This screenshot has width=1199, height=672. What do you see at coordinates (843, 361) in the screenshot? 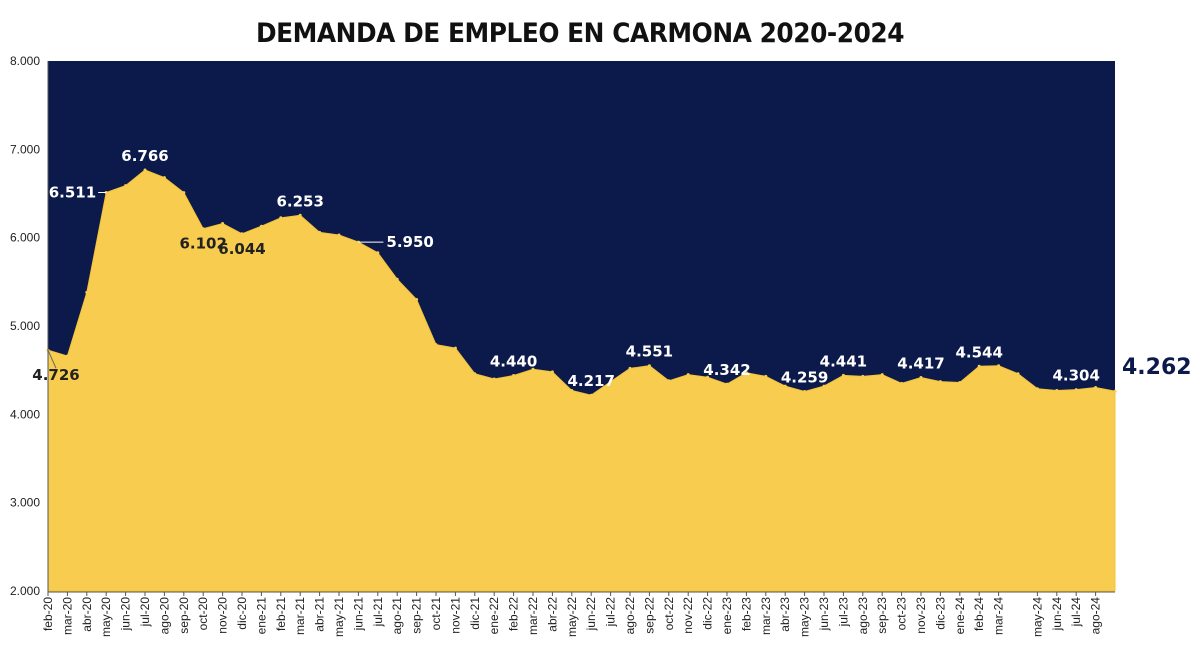
I see `data-label: 4.441` at bounding box center [843, 361].